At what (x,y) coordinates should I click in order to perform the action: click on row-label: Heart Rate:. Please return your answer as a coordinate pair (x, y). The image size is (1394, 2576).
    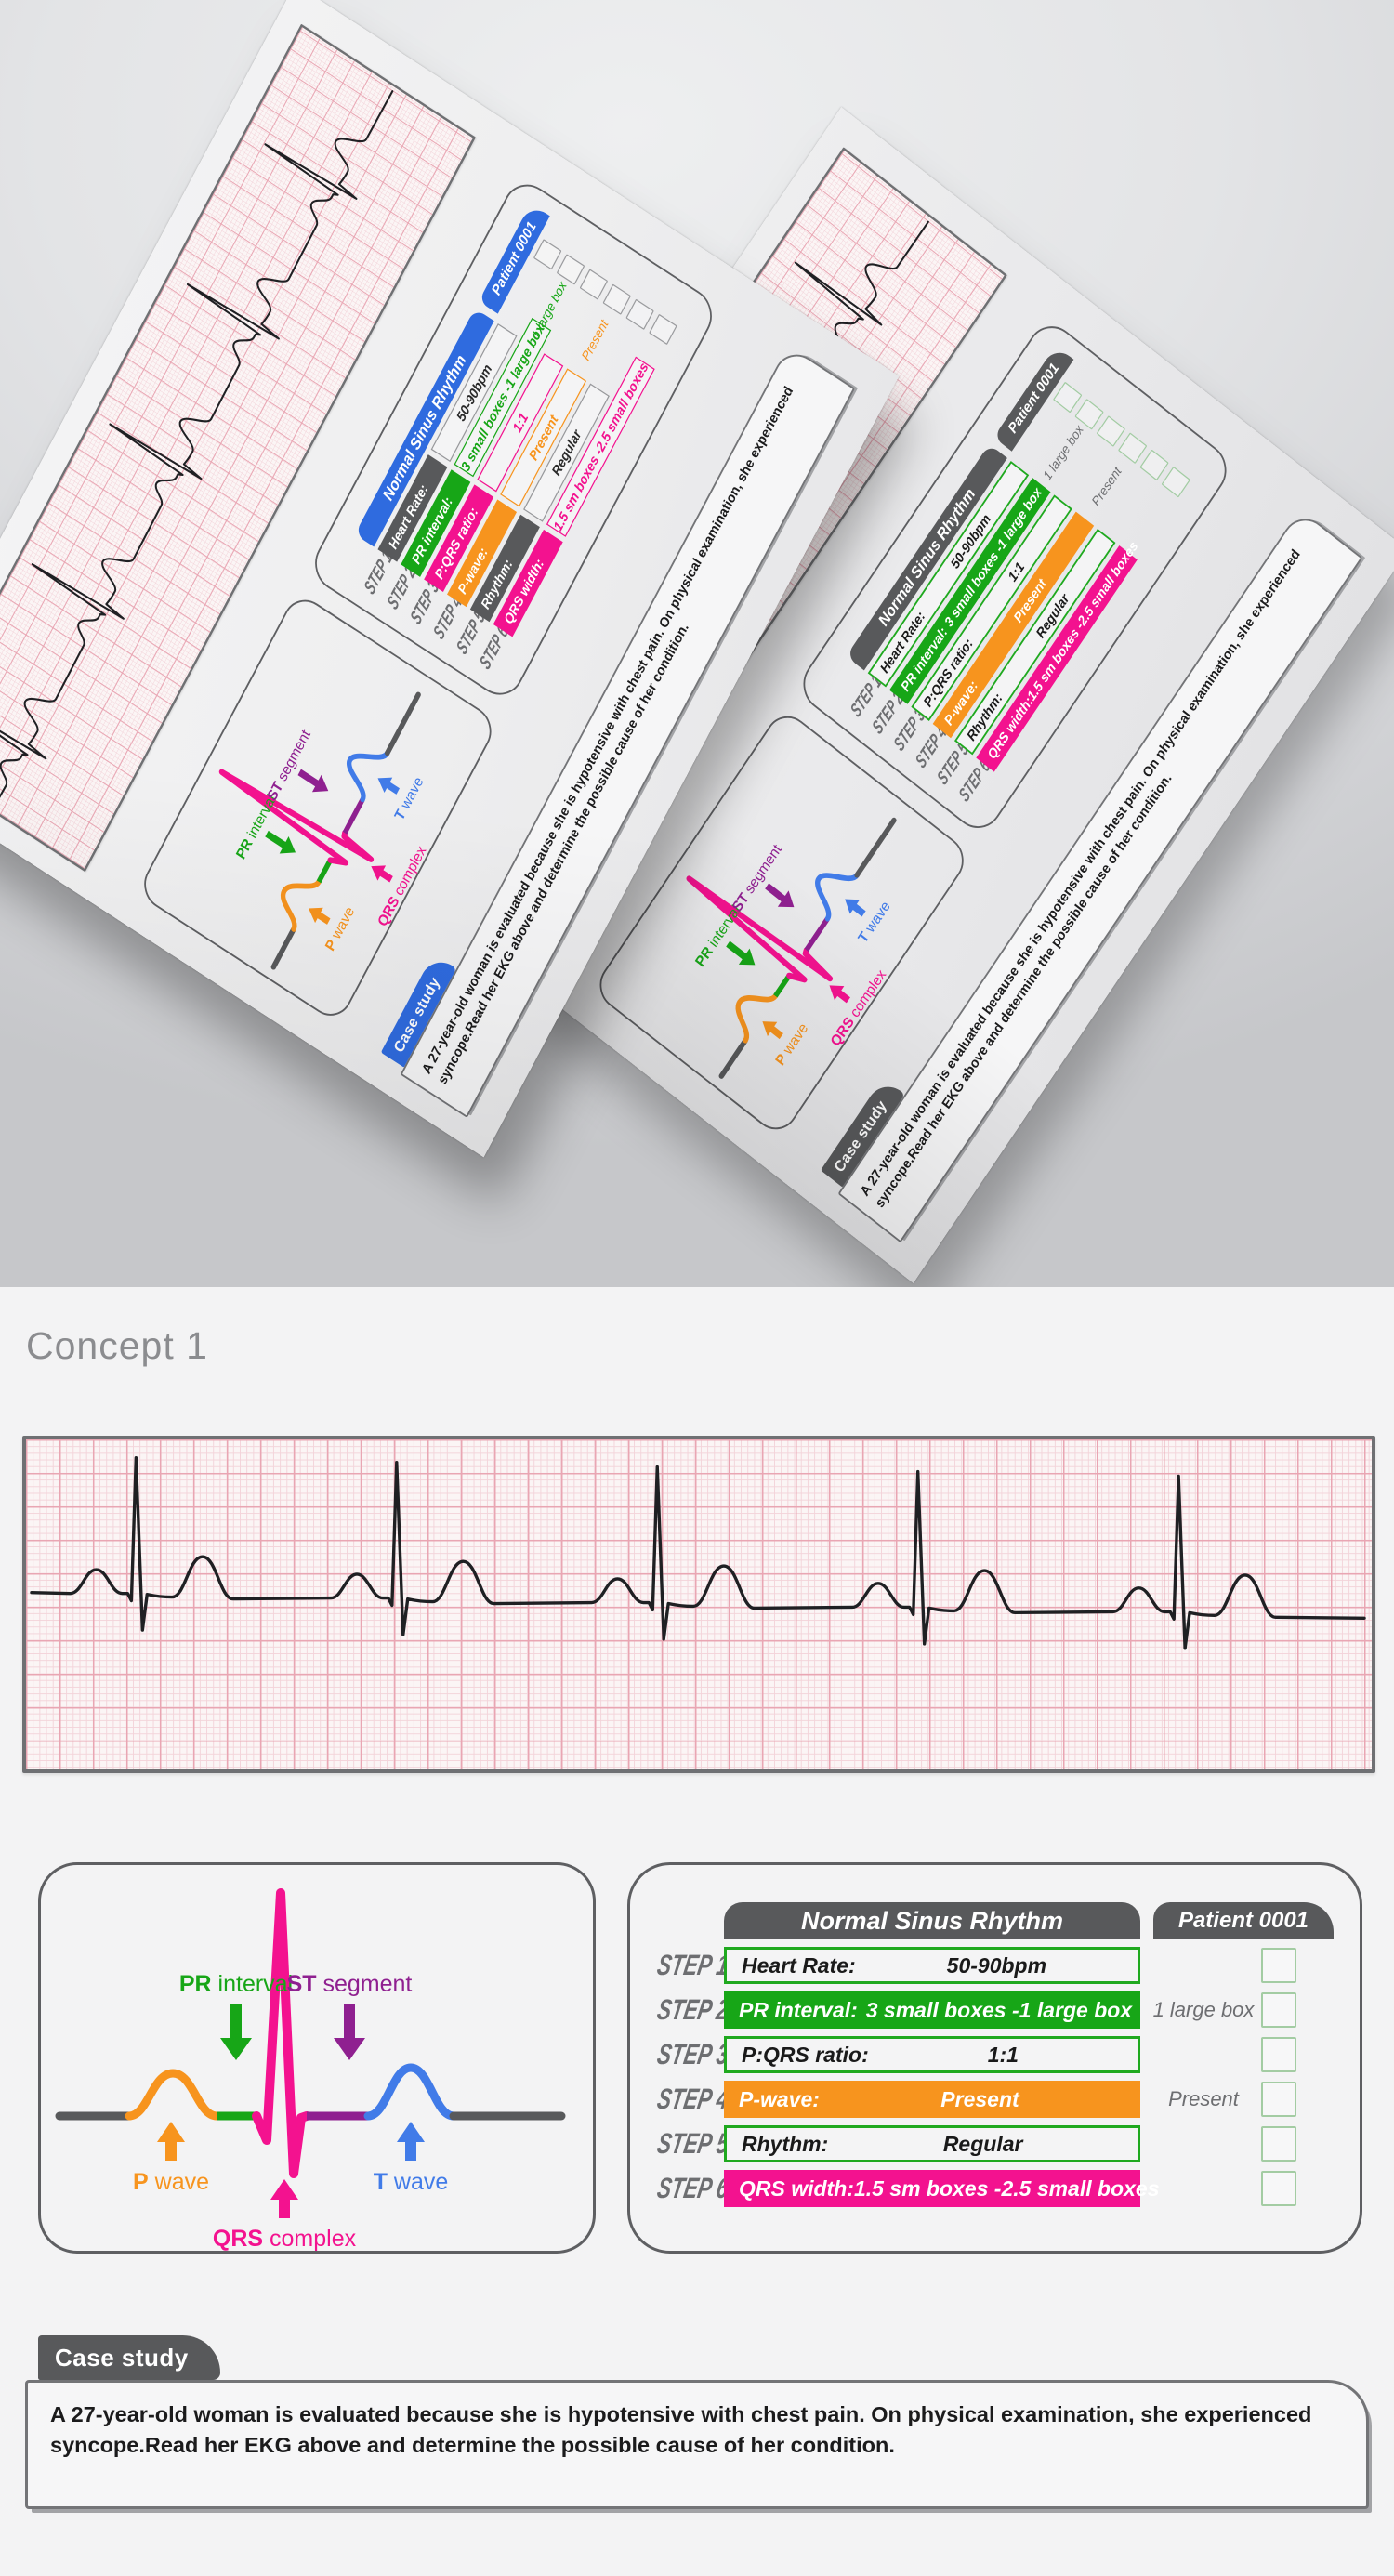
    Looking at the image, I should click on (799, 1965).